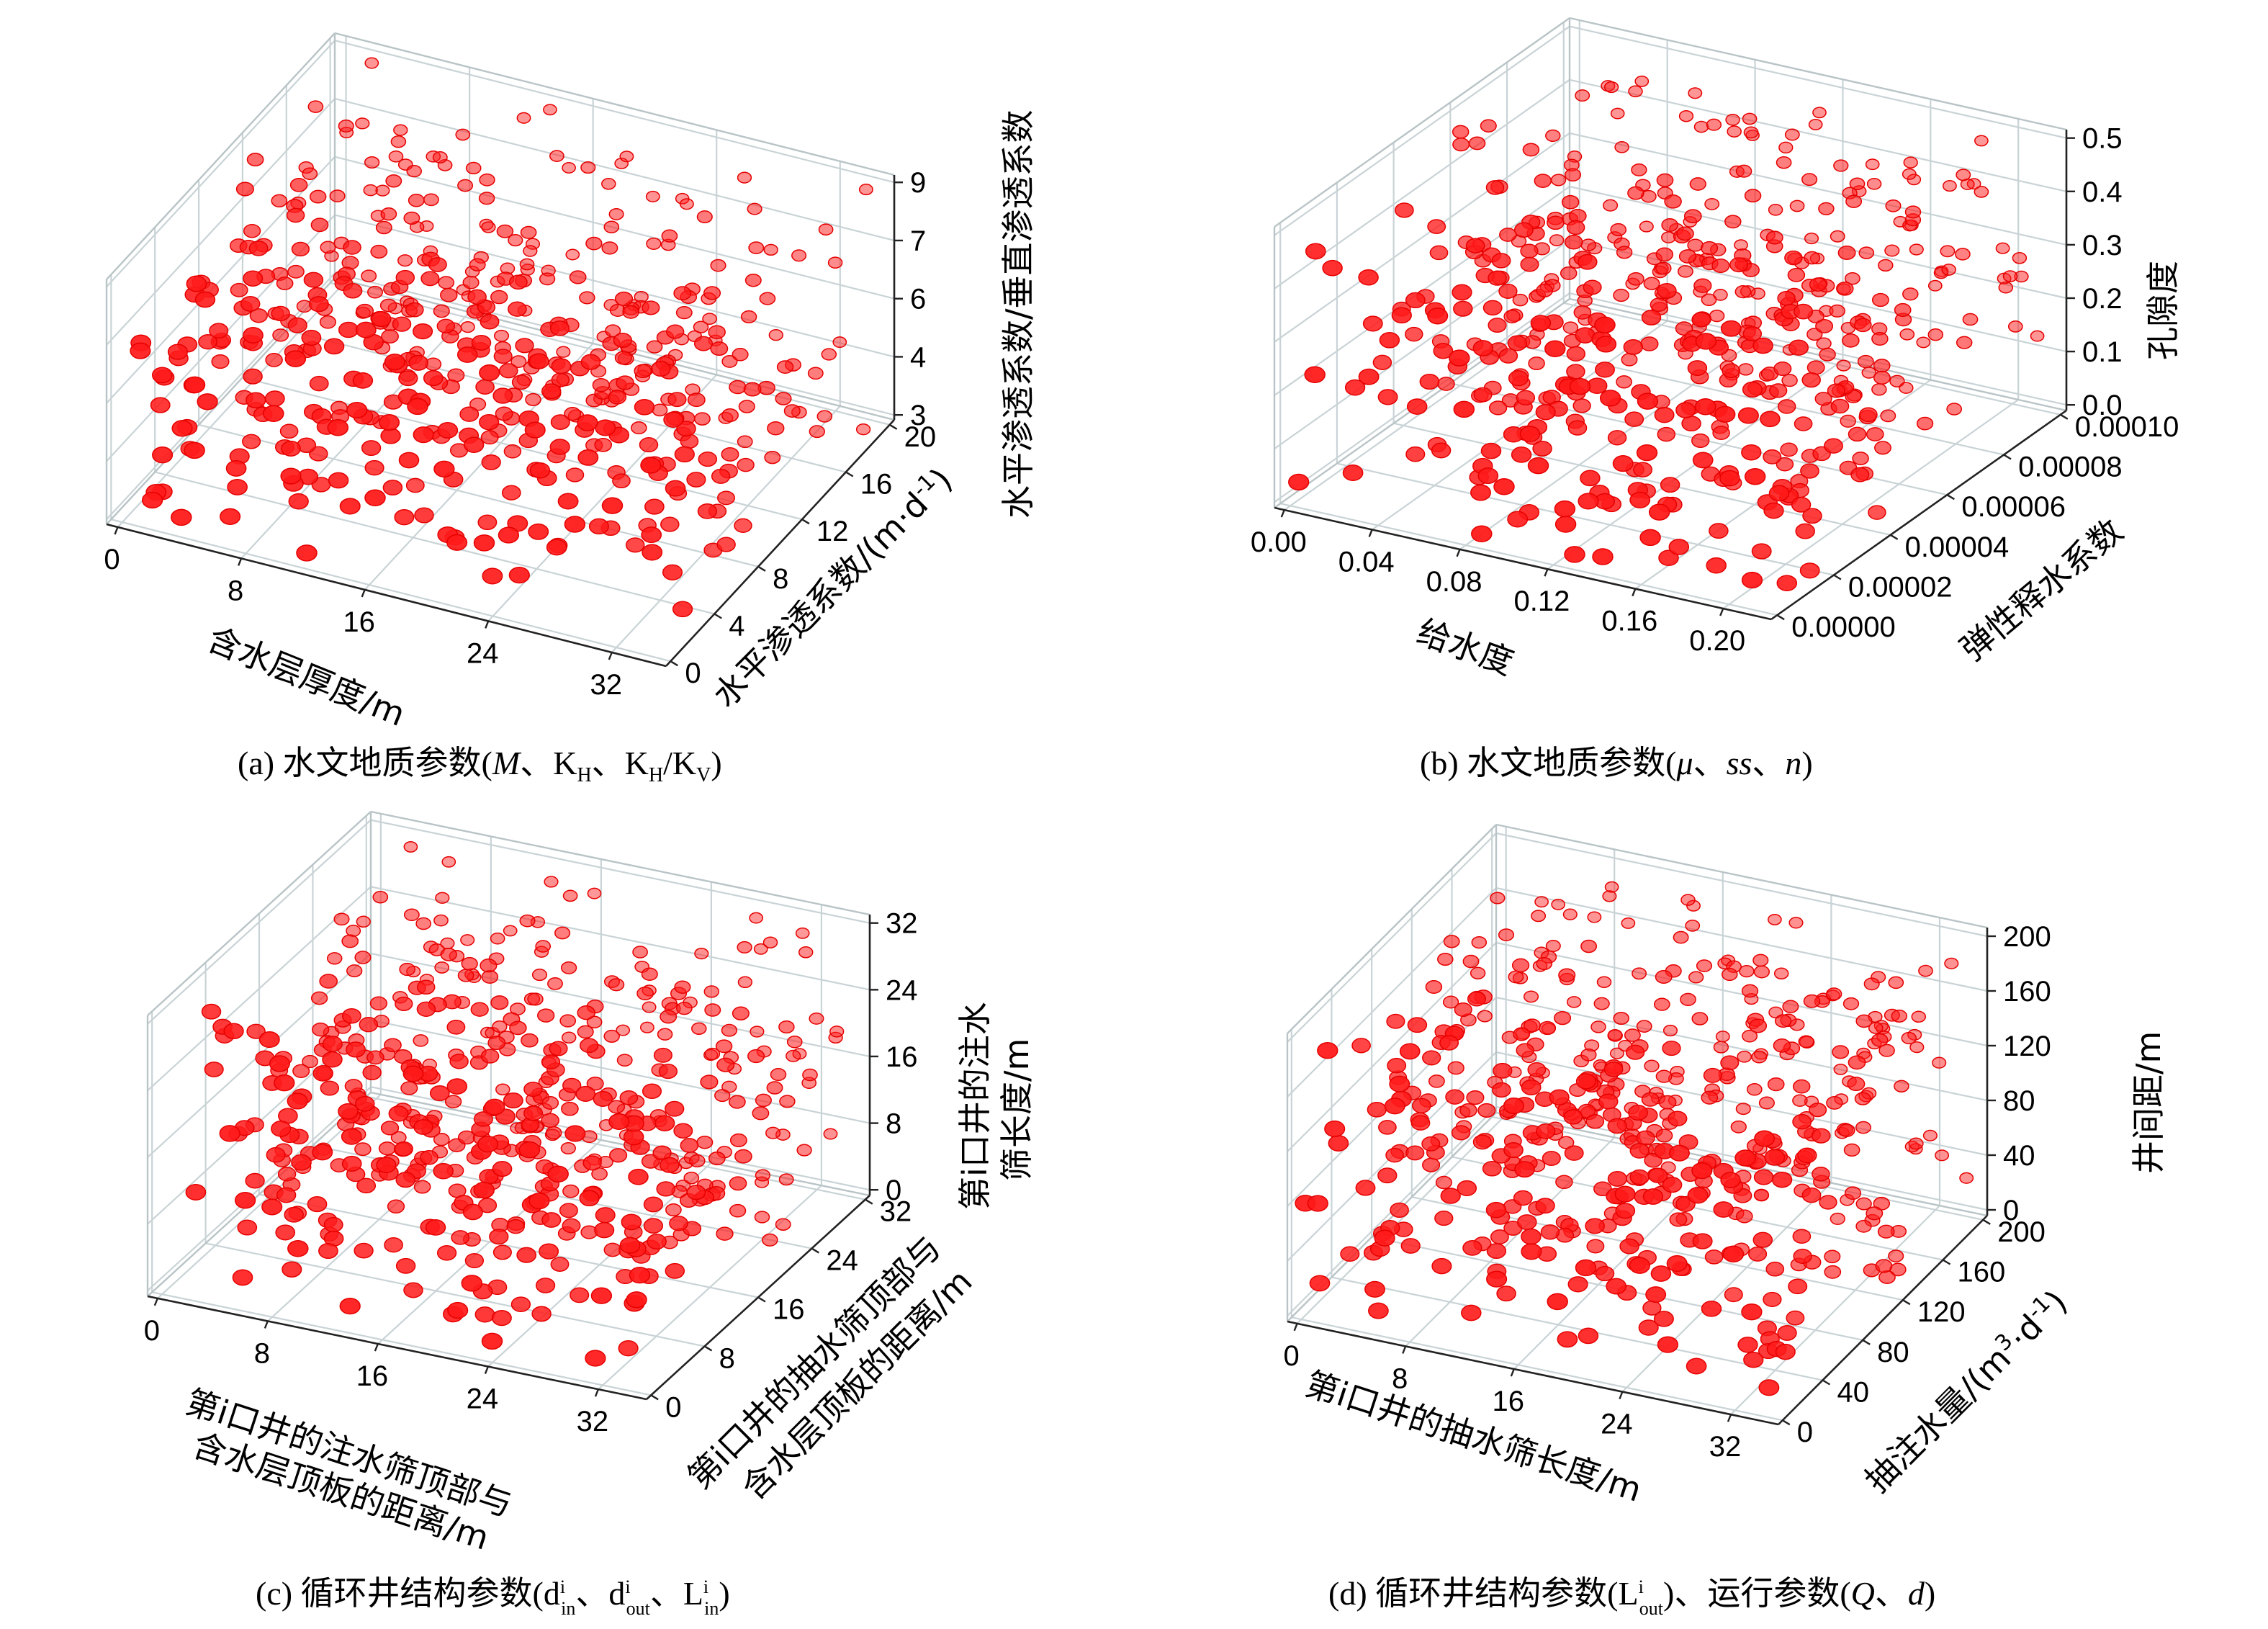  Describe the element at coordinates (1366, 562) in the screenshot. I see `x-tick-label: 0.04` at that location.